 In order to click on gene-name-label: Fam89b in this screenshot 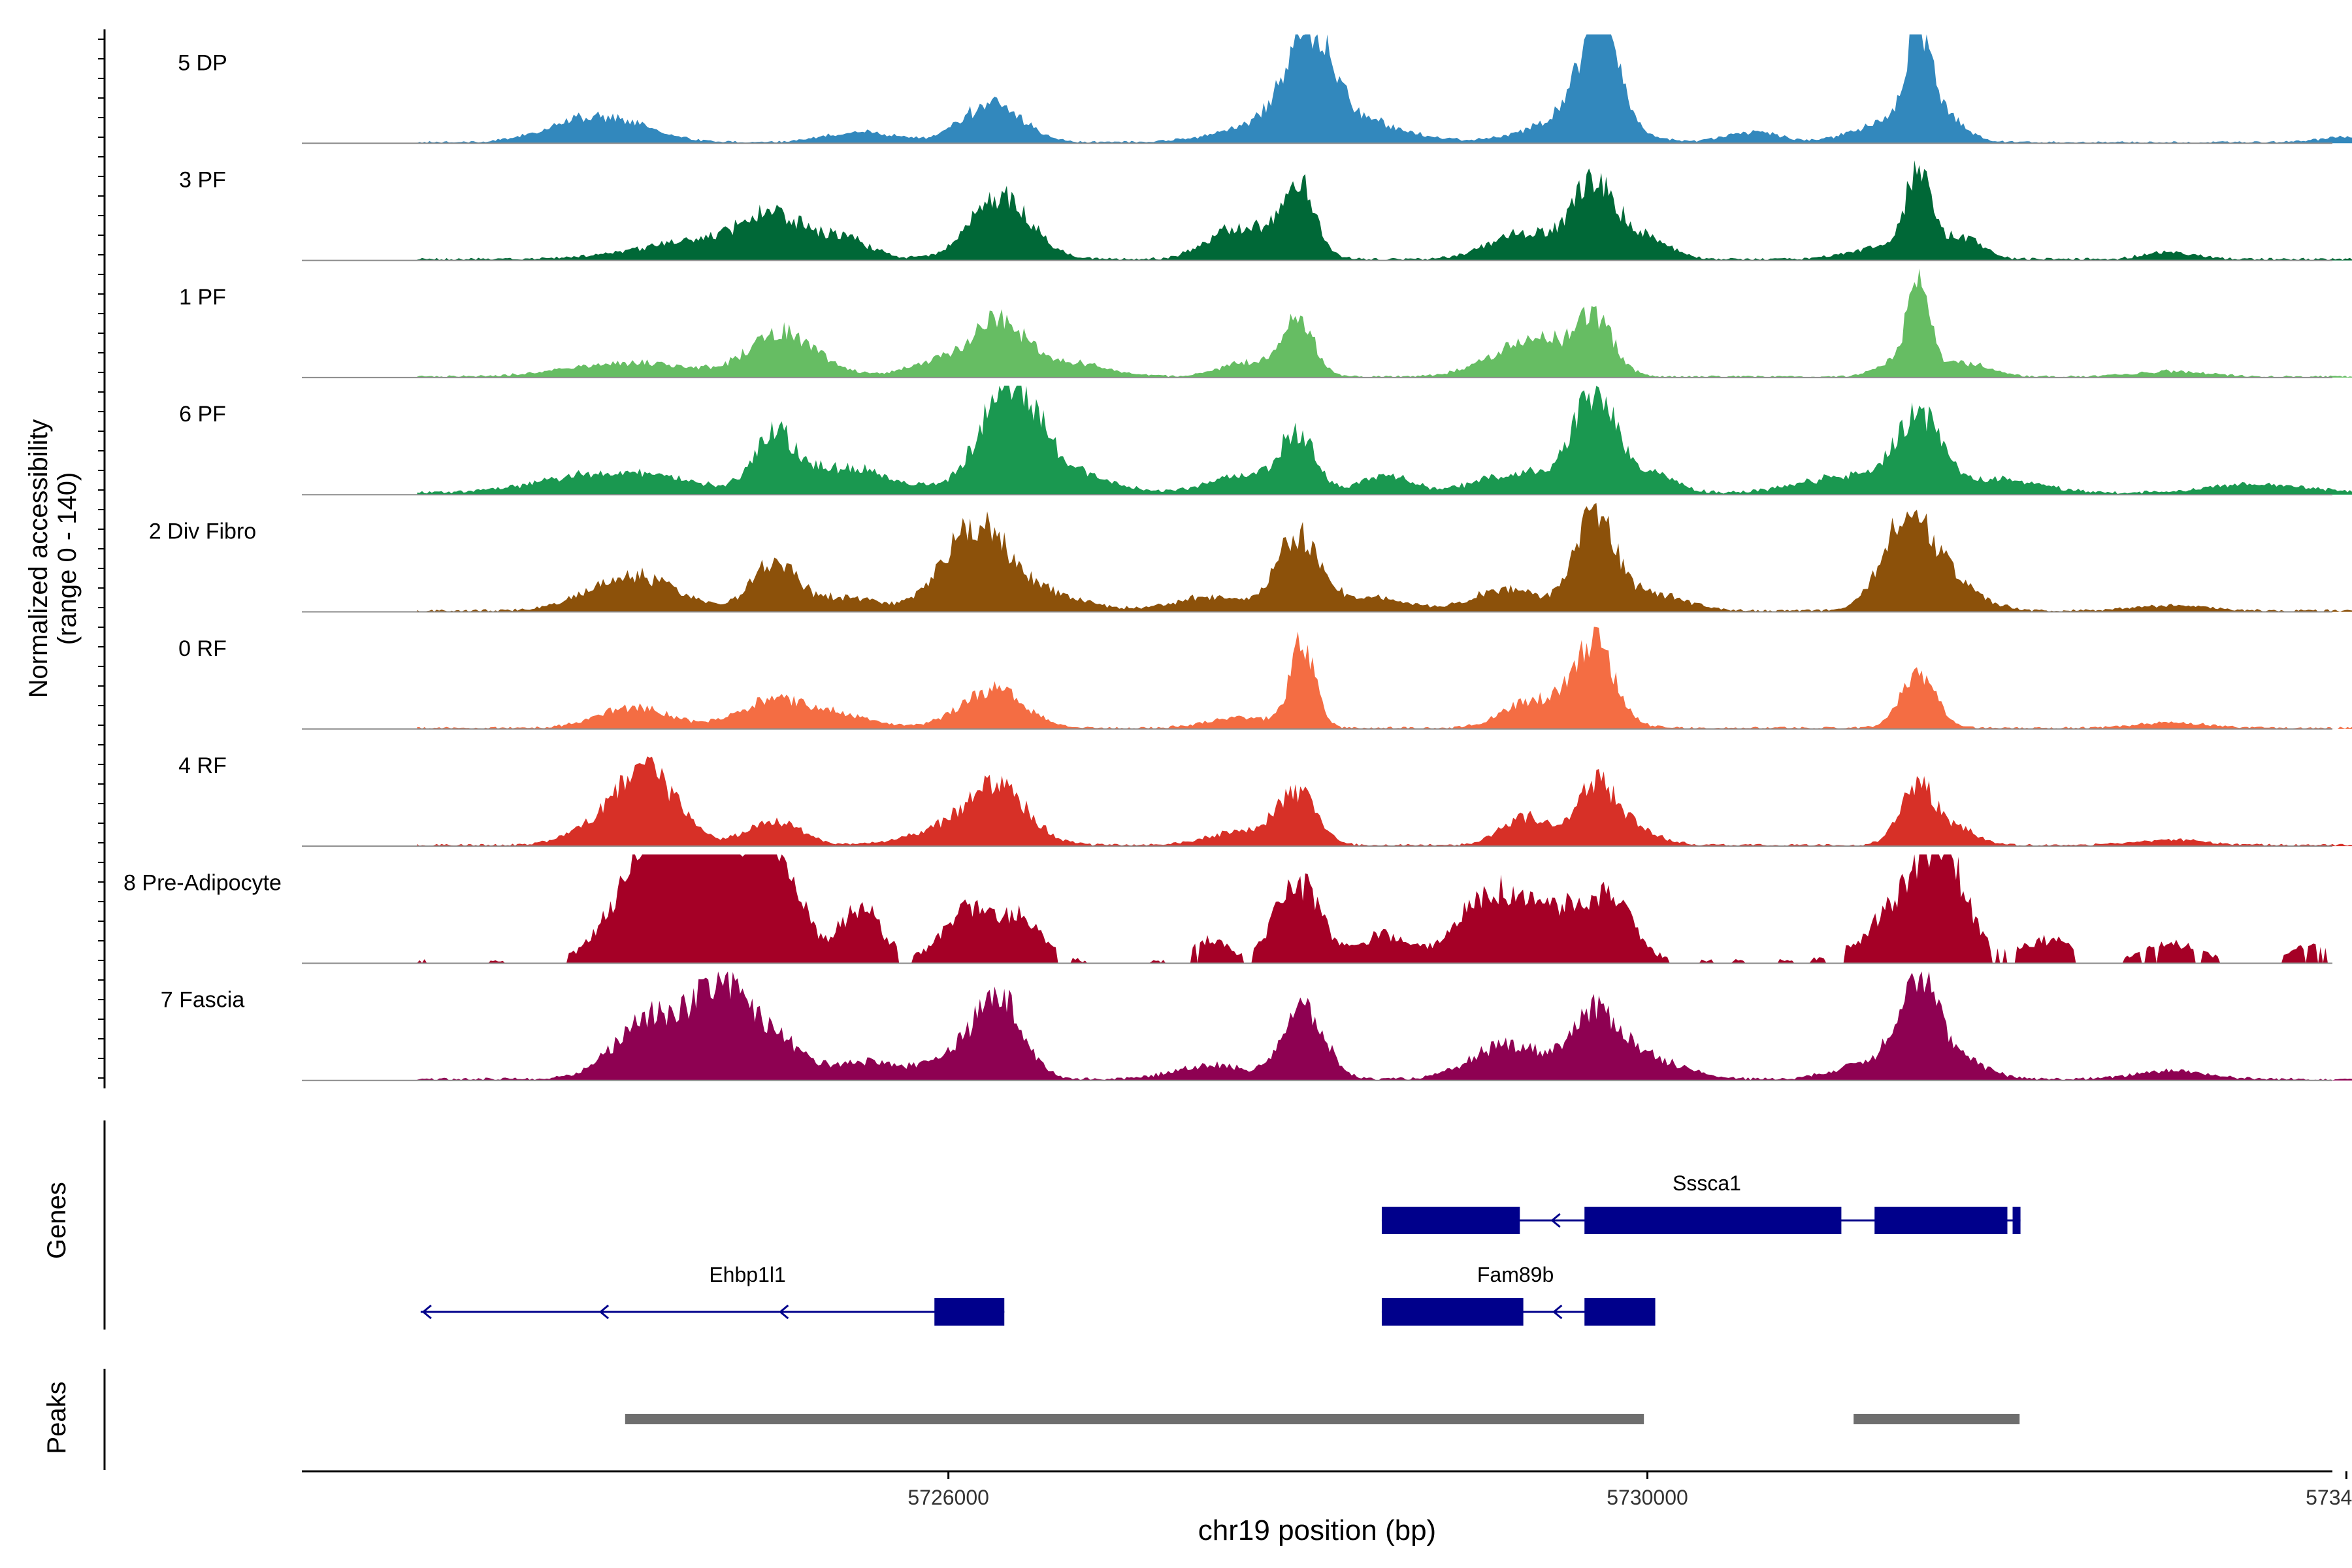, I will do `click(1515, 1274)`.